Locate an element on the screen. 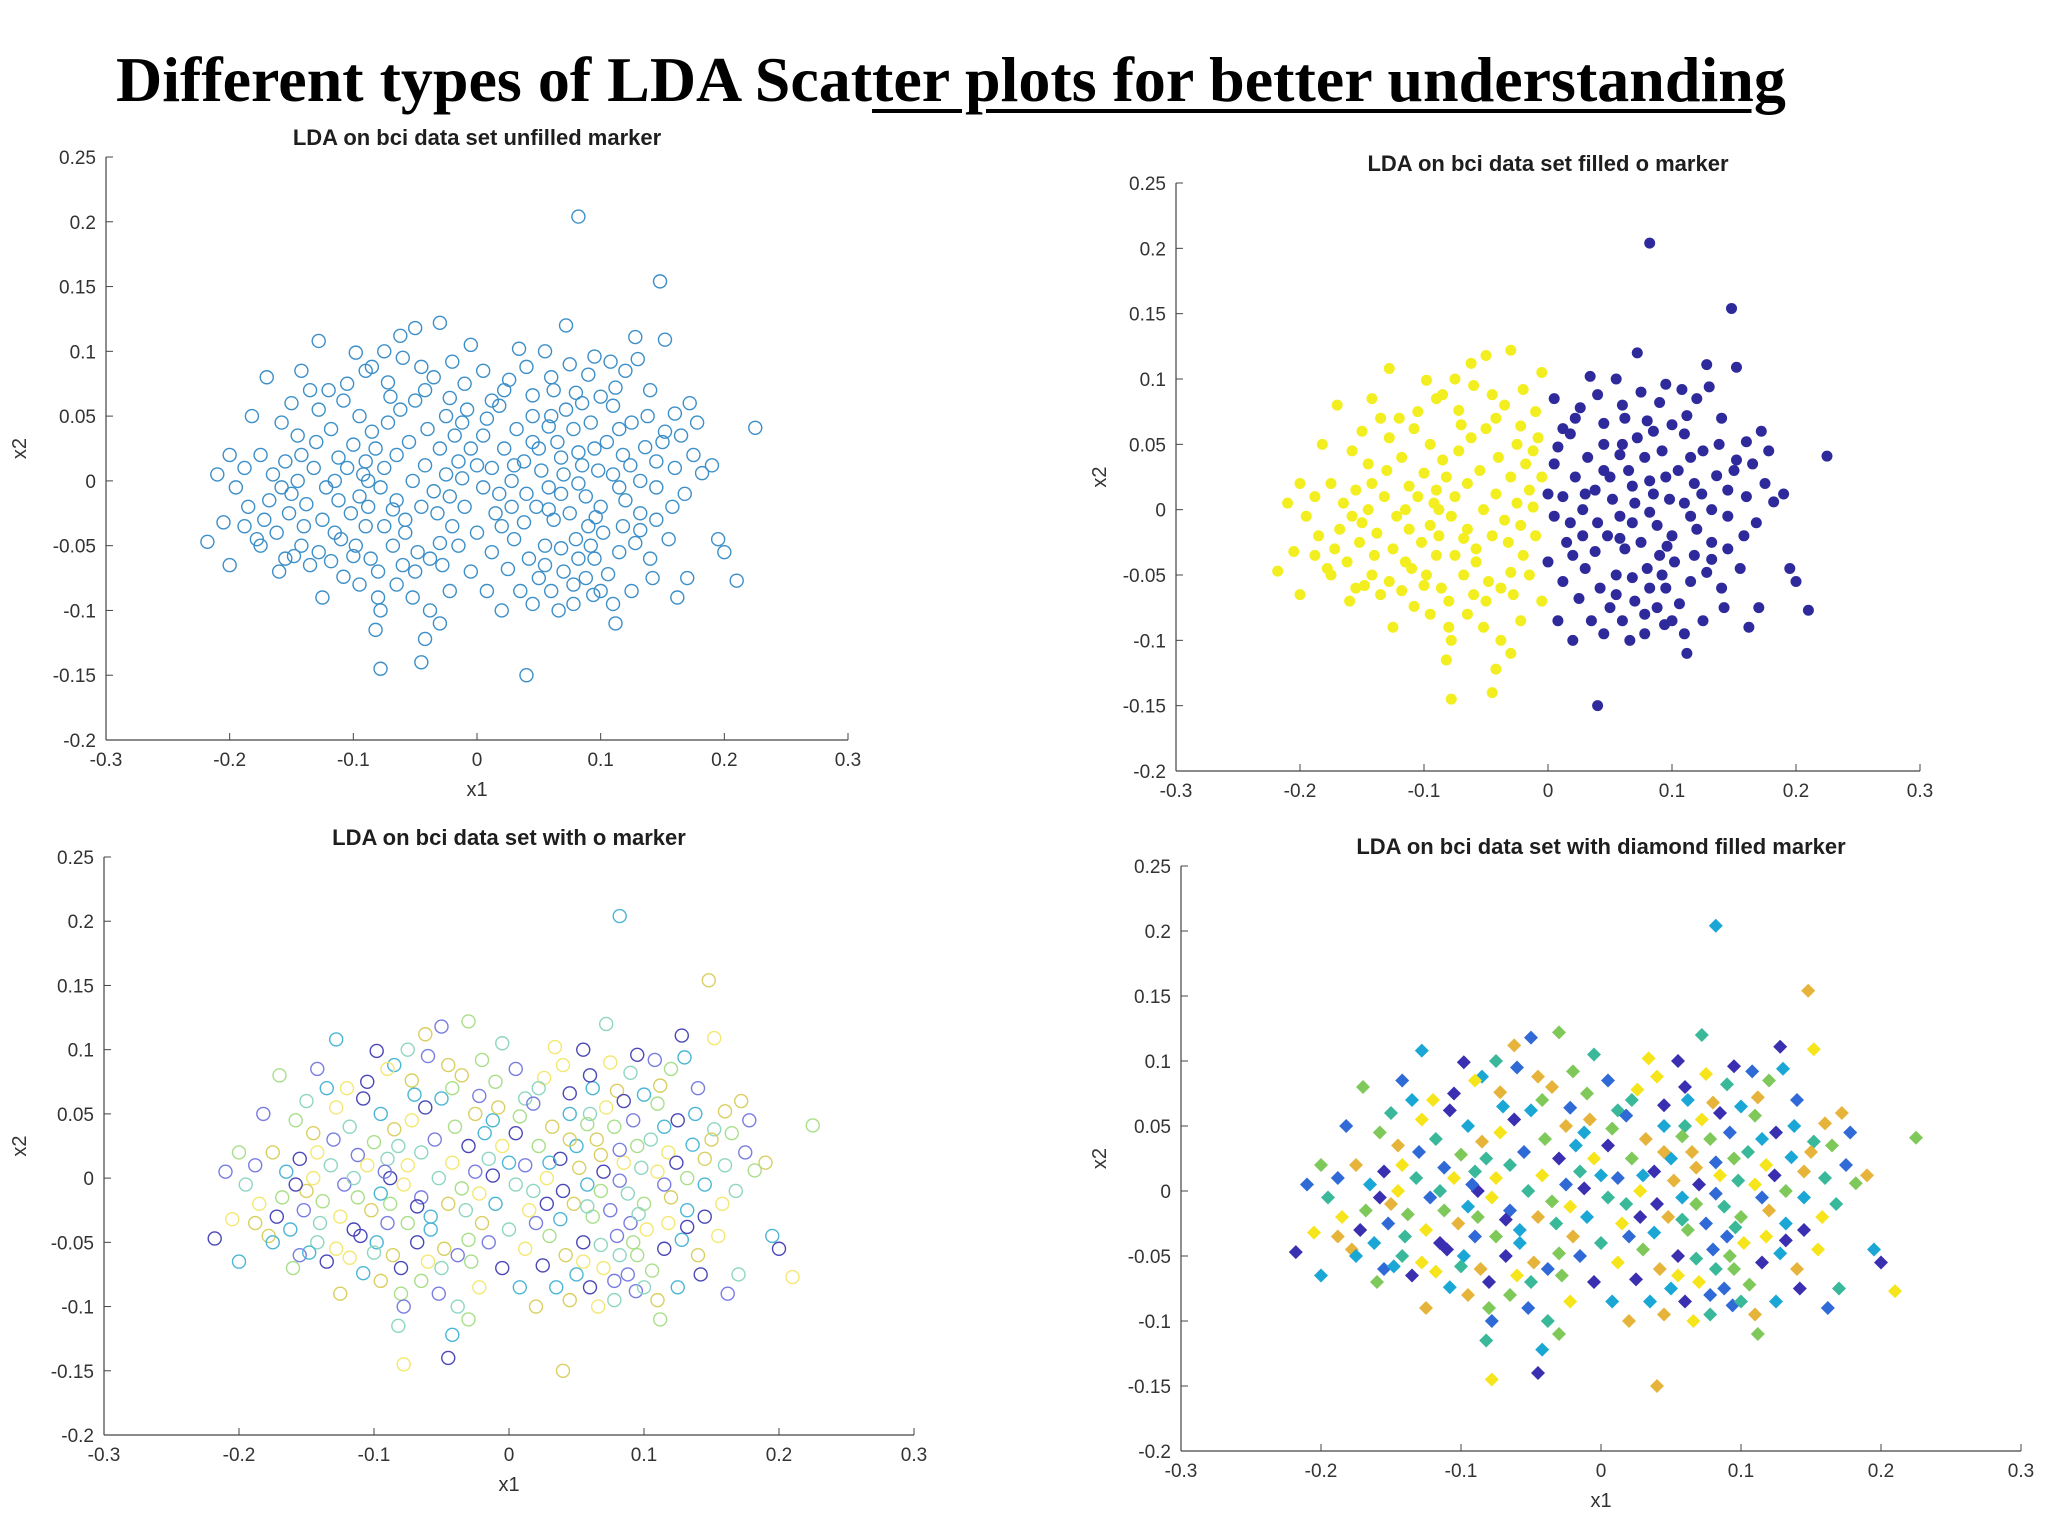 The width and height of the screenshot is (2048, 1536). chart-title: LDA on bci data set filled o marker is located at coordinates (1547, 163).